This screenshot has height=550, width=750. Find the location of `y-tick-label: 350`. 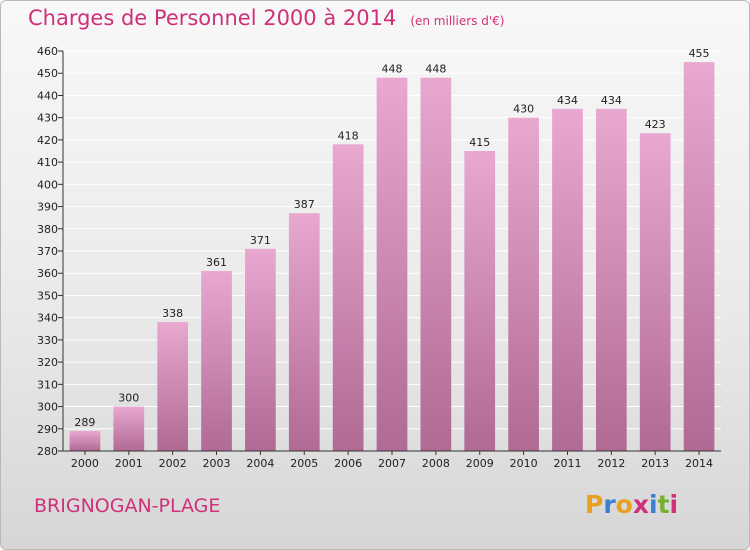

y-tick-label: 350 is located at coordinates (47, 295).